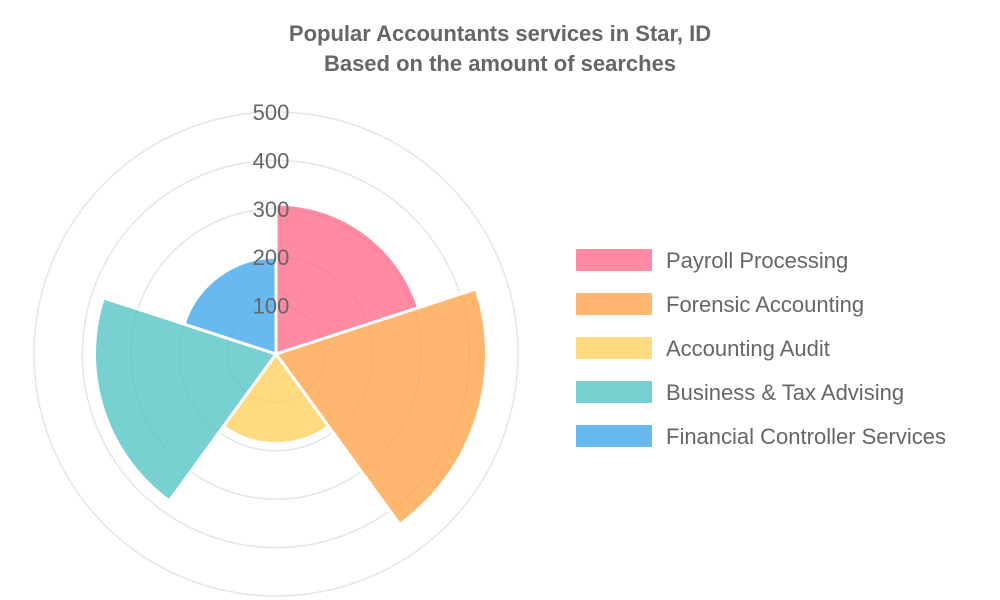 The image size is (1000, 600). Describe the element at coordinates (614, 348) in the screenshot. I see `legend-swatch-accounting-audit` at that location.